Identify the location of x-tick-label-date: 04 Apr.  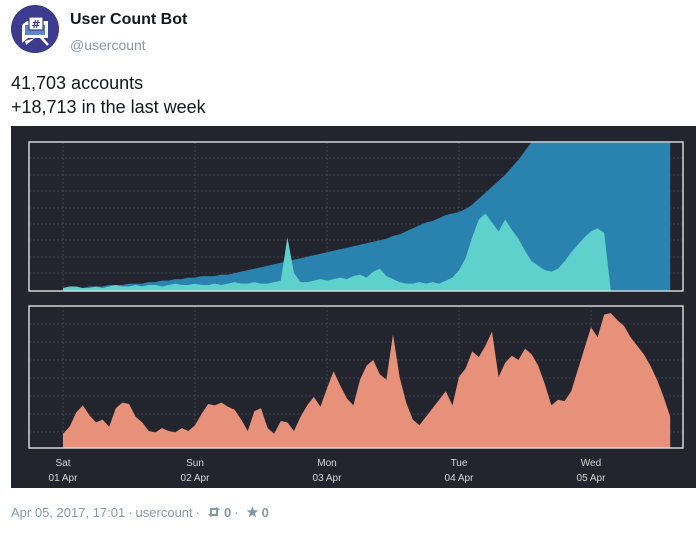
(460, 478).